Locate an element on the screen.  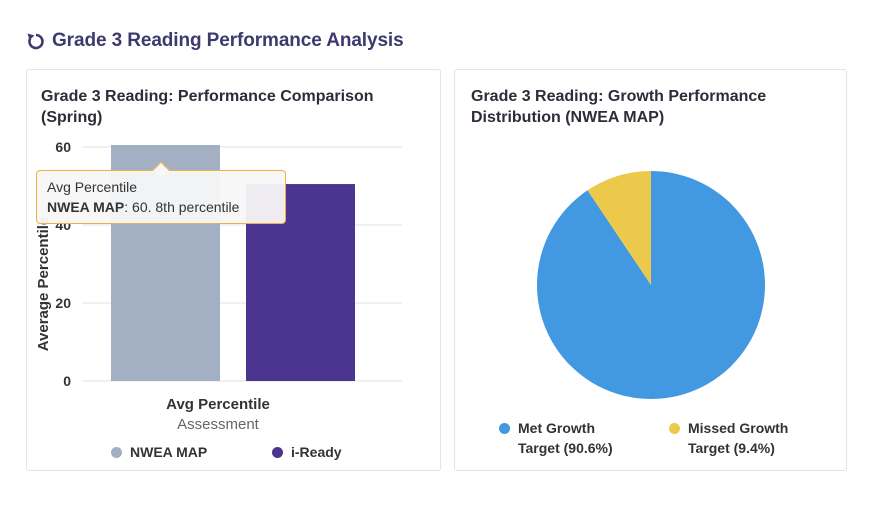
tooltip-header: Avg Percentile is located at coordinates (92, 187).